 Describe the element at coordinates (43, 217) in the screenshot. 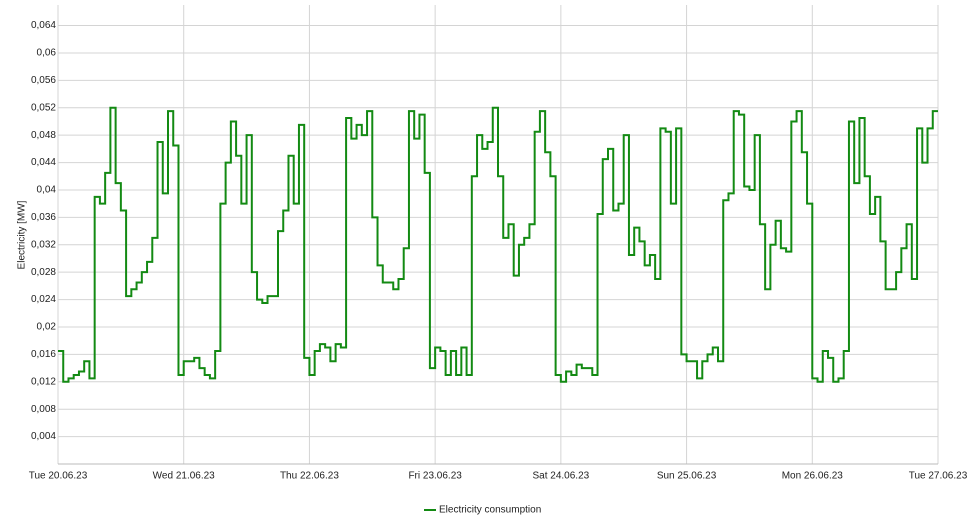

I see `y-tick-label: 0,036` at that location.